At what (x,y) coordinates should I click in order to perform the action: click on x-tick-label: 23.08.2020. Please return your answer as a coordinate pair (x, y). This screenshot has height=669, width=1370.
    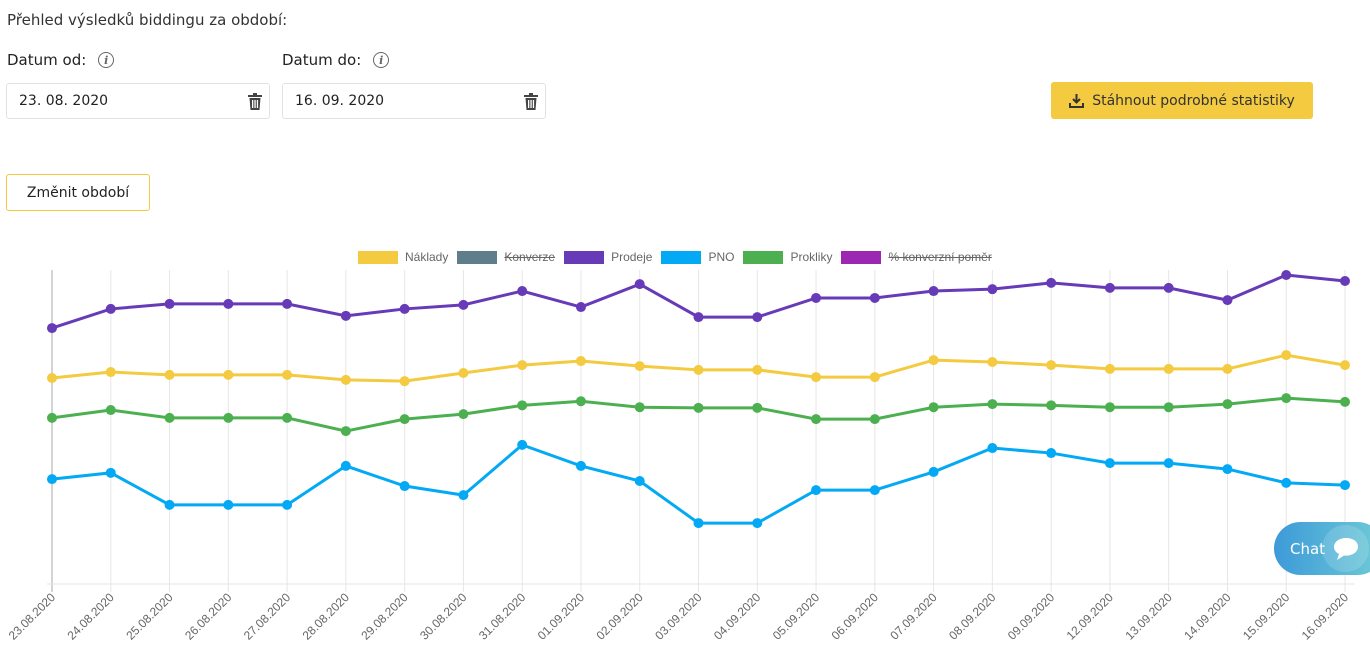
    Looking at the image, I should click on (32, 616).